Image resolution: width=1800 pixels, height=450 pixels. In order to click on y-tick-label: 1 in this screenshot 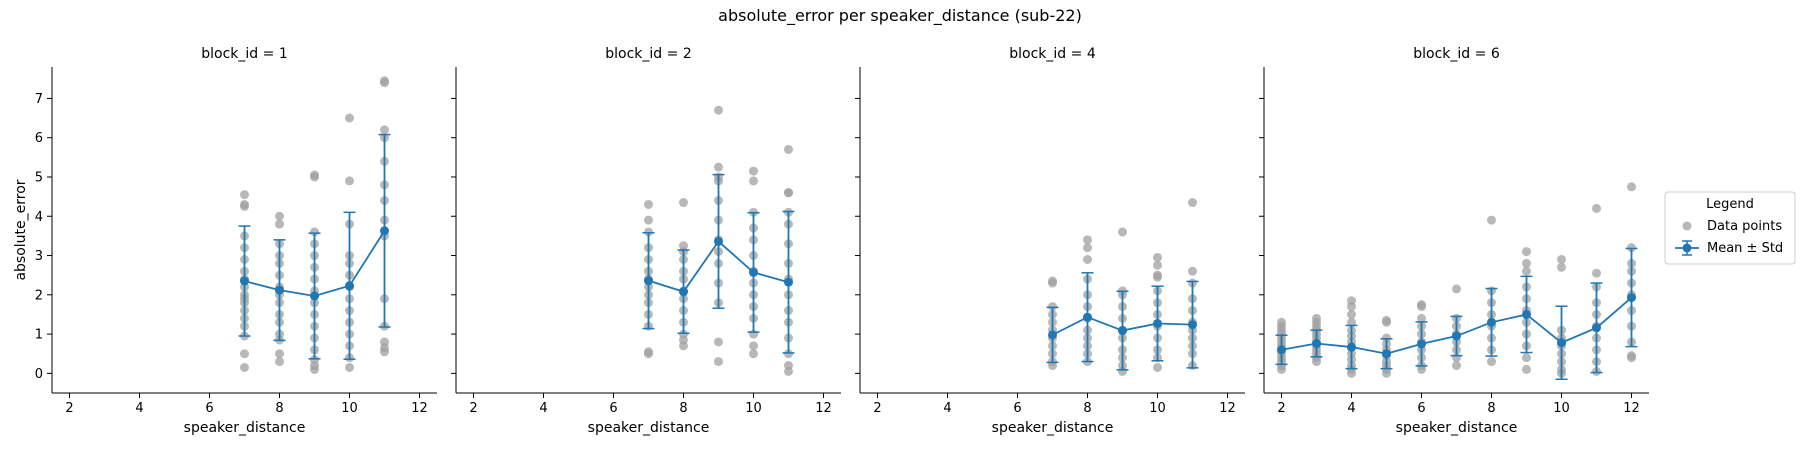, I will do `click(39, 335)`.